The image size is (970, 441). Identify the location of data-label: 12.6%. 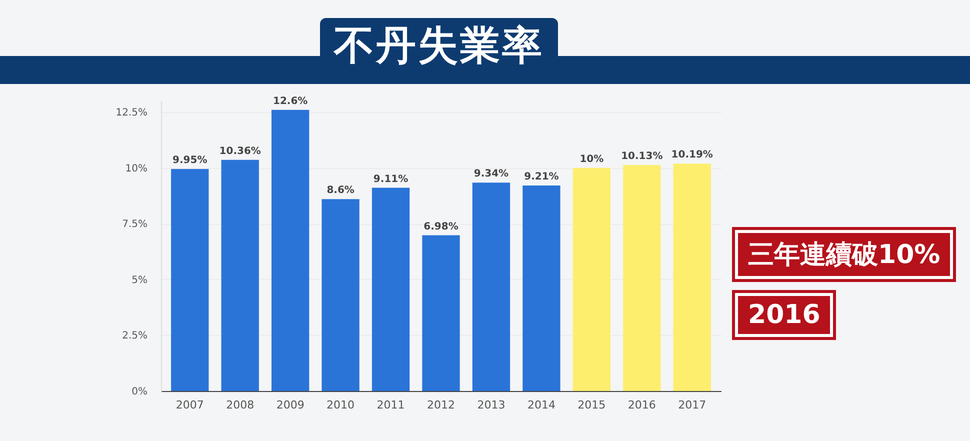
(290, 101).